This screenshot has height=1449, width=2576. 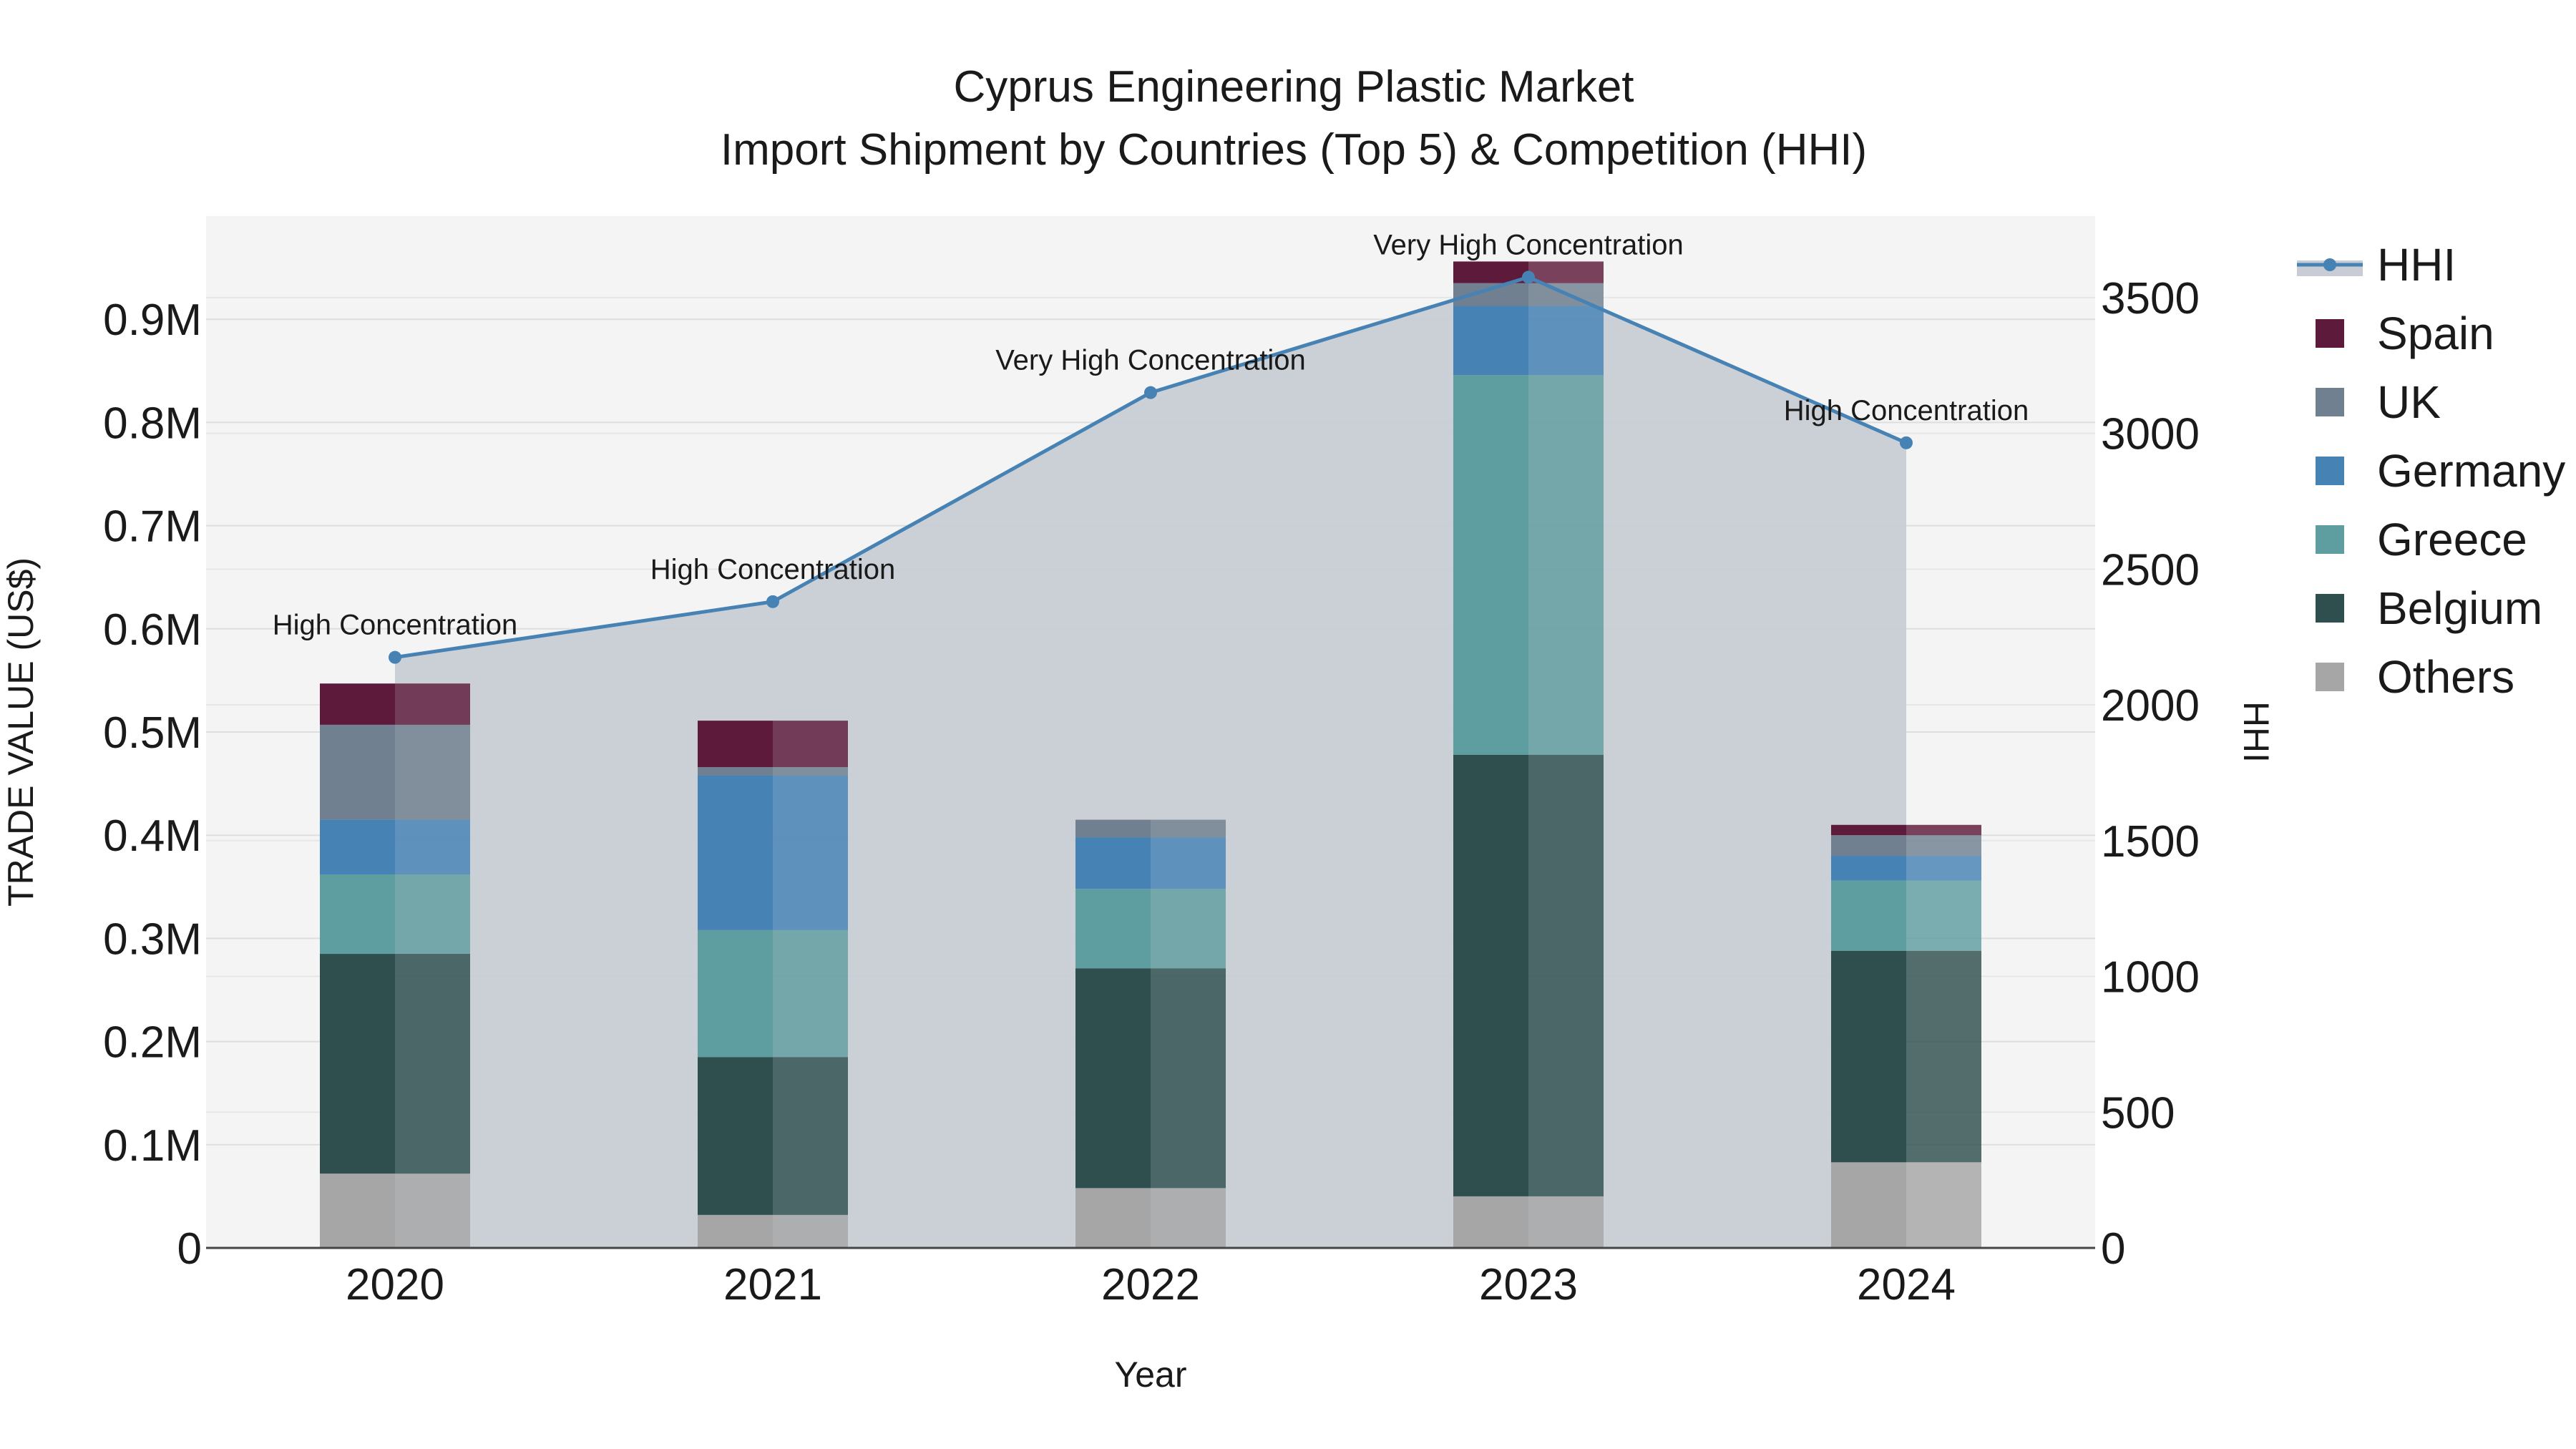 I want to click on hhi-point-2020, so click(x=395, y=657).